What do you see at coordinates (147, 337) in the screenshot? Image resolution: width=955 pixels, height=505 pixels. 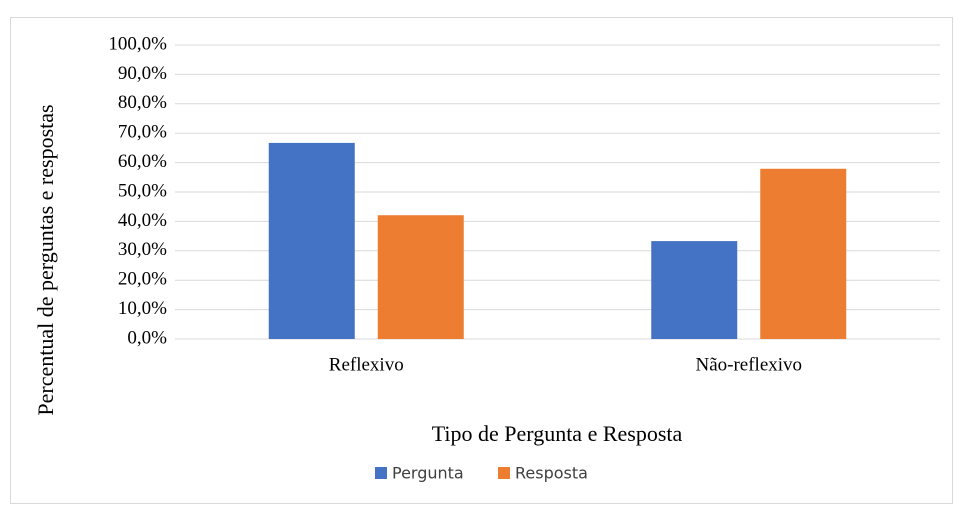 I see `y-tick-label: 0,0%` at bounding box center [147, 337].